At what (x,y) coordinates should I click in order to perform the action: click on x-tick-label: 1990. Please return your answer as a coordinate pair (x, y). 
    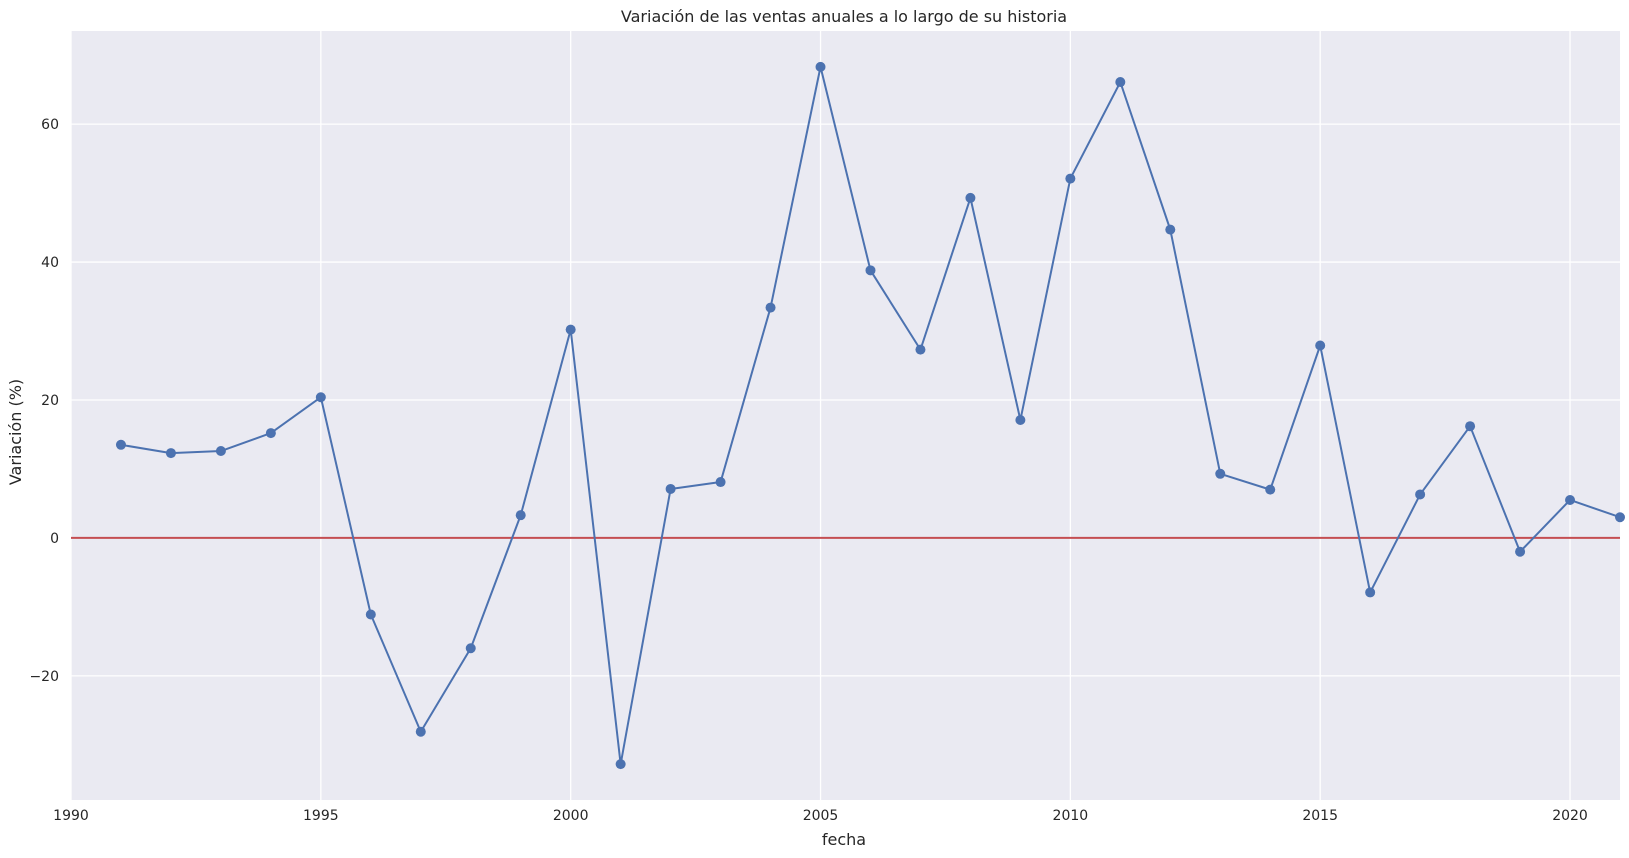
    Looking at the image, I should click on (71, 816).